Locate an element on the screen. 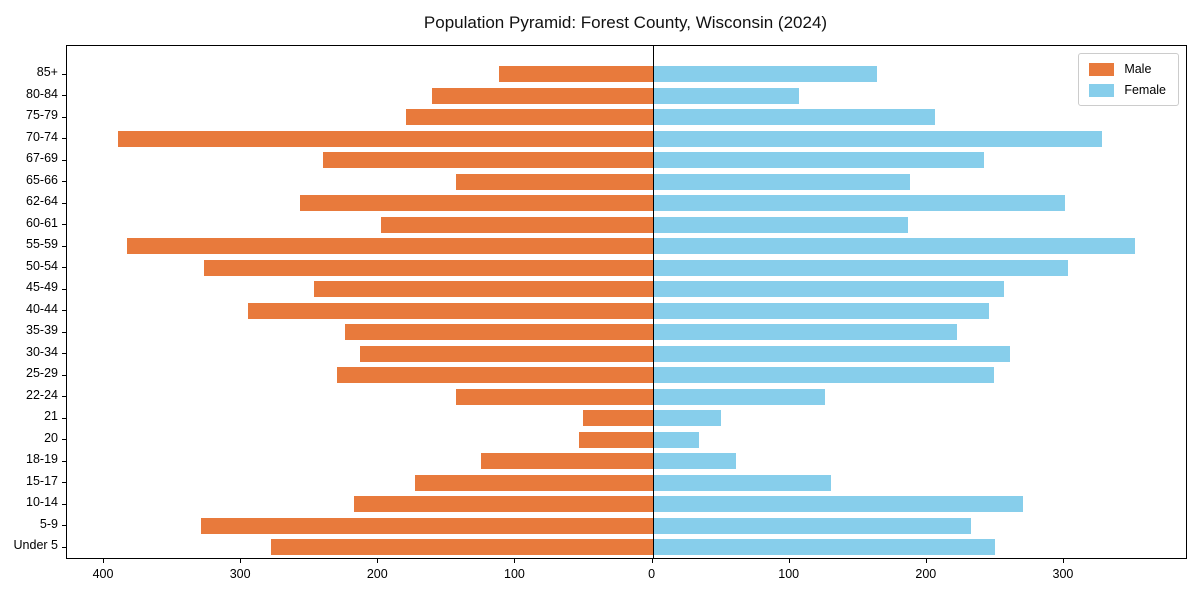 The height and width of the screenshot is (600, 1200). y-tick-label-75-79: 75-79 is located at coordinates (42, 115).